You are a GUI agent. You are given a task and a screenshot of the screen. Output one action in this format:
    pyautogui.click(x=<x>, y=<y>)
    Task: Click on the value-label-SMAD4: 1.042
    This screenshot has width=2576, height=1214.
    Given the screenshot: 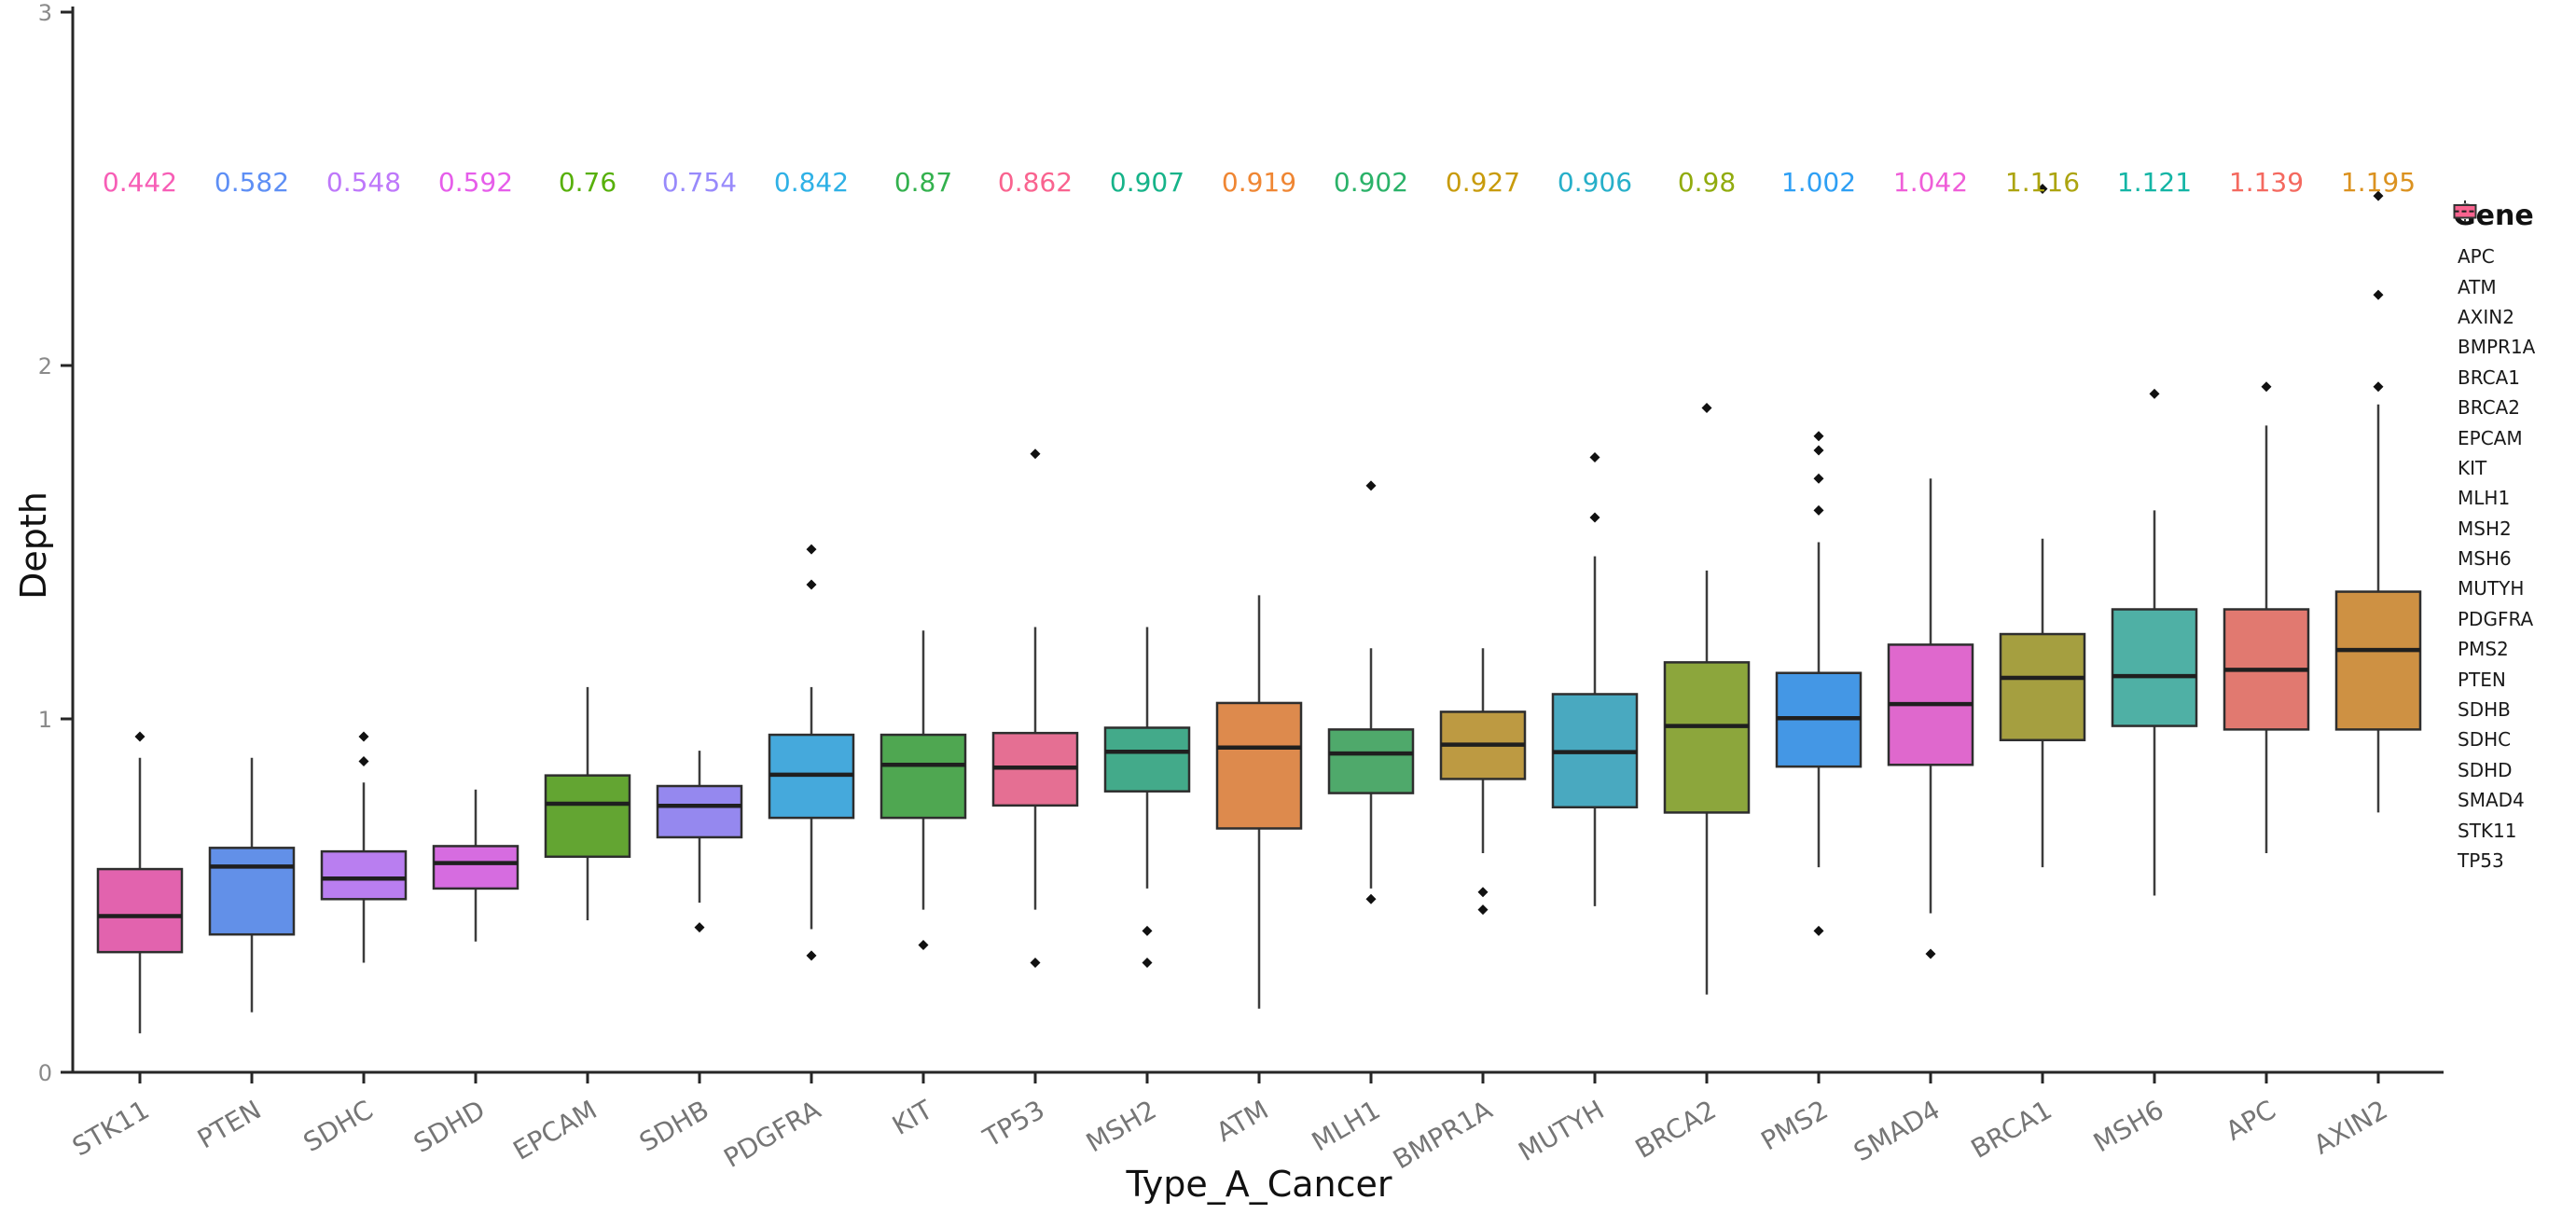 What is the action you would take?
    pyautogui.click(x=1930, y=183)
    